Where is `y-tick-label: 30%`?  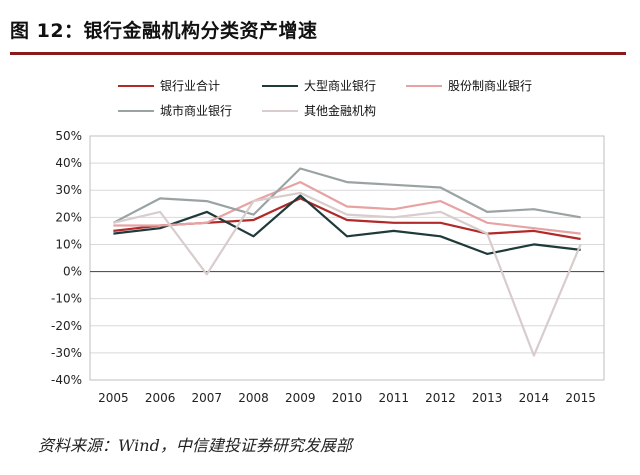 y-tick-label: 30% is located at coordinates (68, 190).